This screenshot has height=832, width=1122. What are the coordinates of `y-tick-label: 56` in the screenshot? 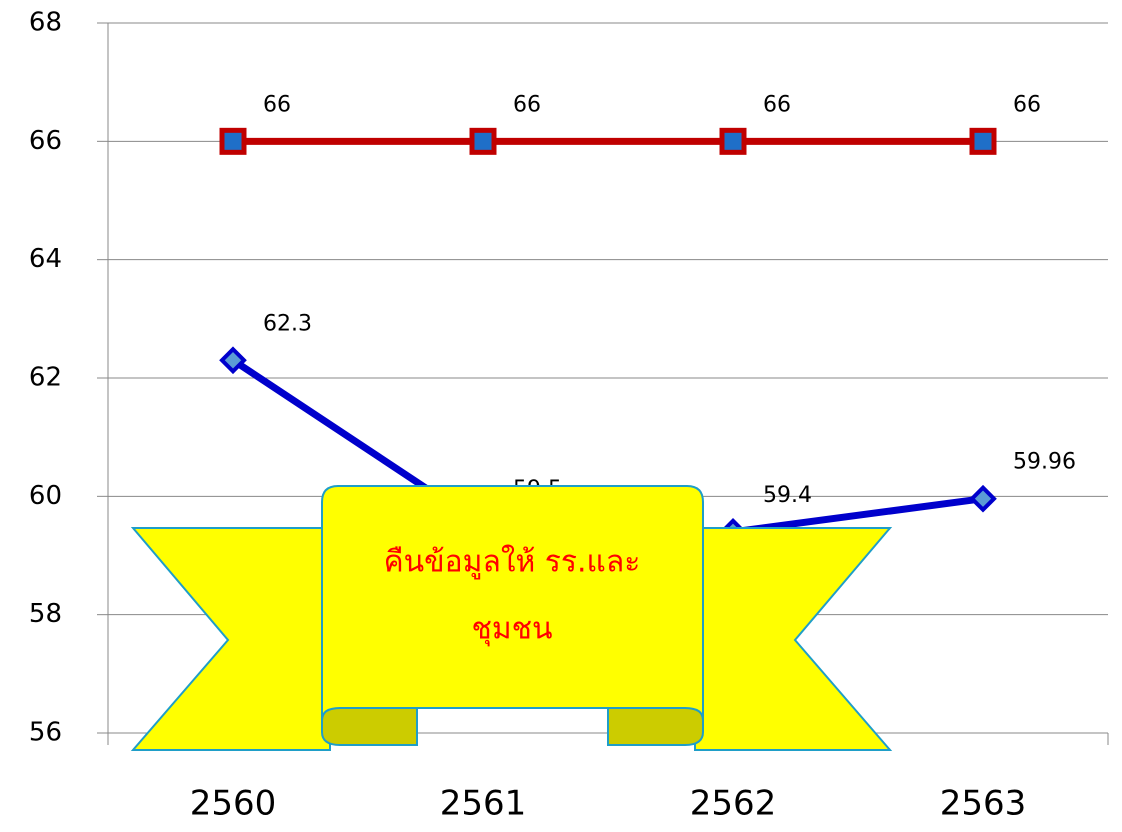 It's located at (45, 733).